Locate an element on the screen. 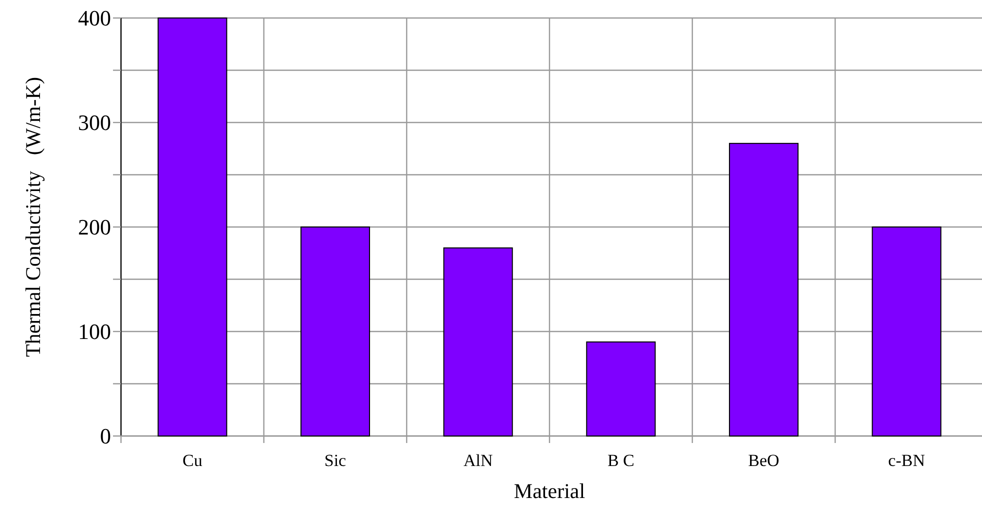 The height and width of the screenshot is (508, 982). x-tick-label: B C is located at coordinates (620, 460).